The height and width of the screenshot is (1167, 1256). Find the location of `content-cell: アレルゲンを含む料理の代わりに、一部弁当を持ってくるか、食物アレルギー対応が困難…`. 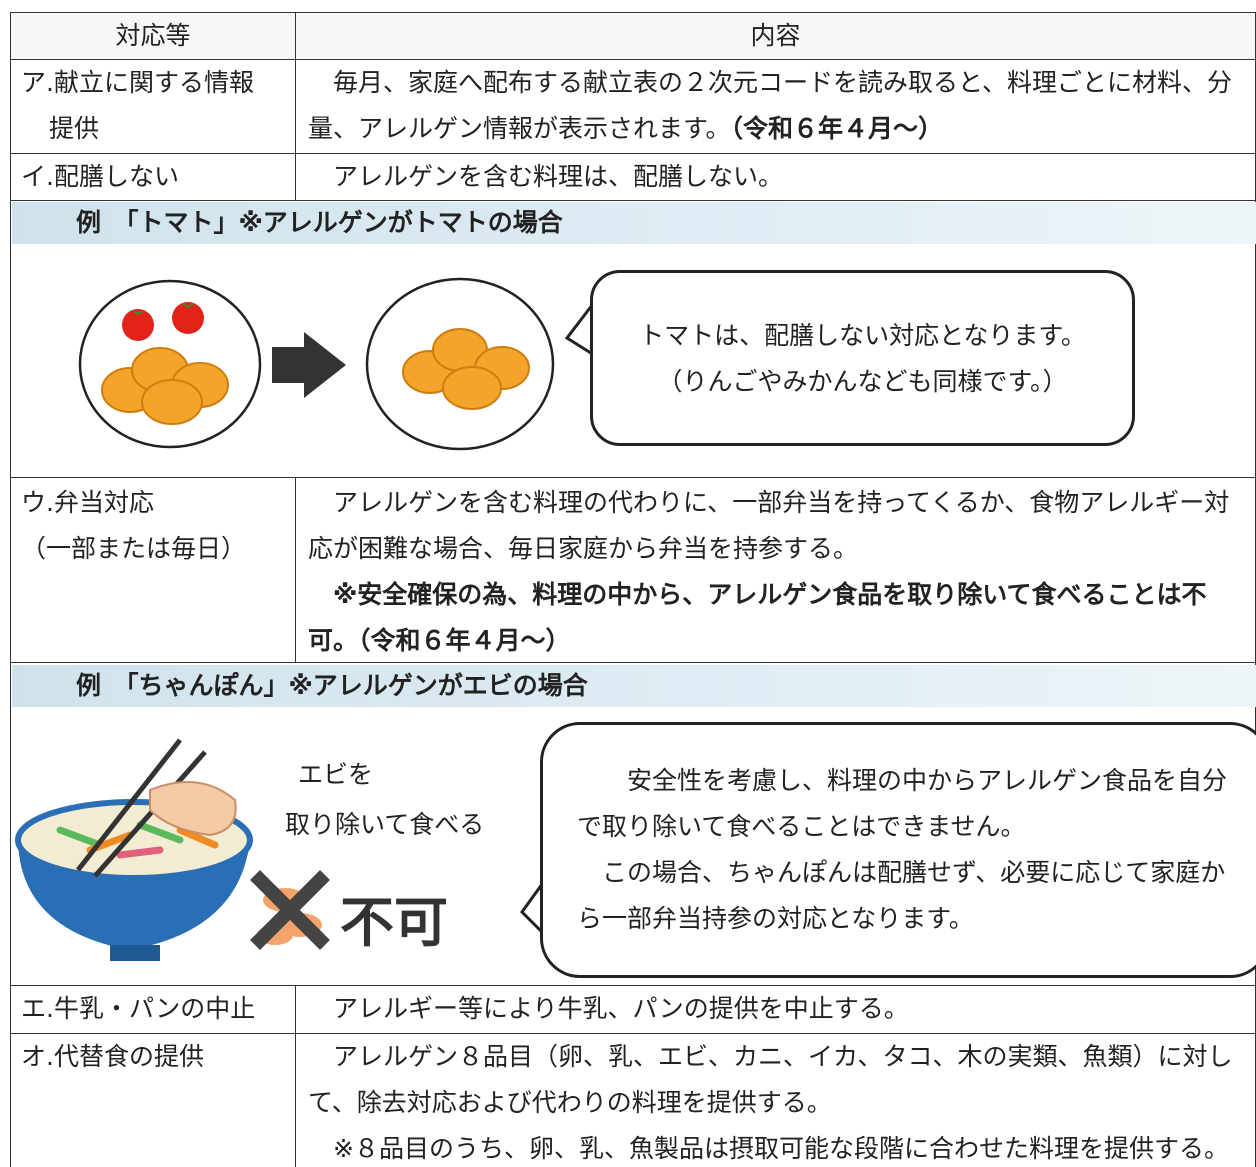

content-cell: アレルゲンを含む料理の代わりに、一部弁当を持ってくるか、食物アレルギー対応が困難… is located at coordinates (775, 570).